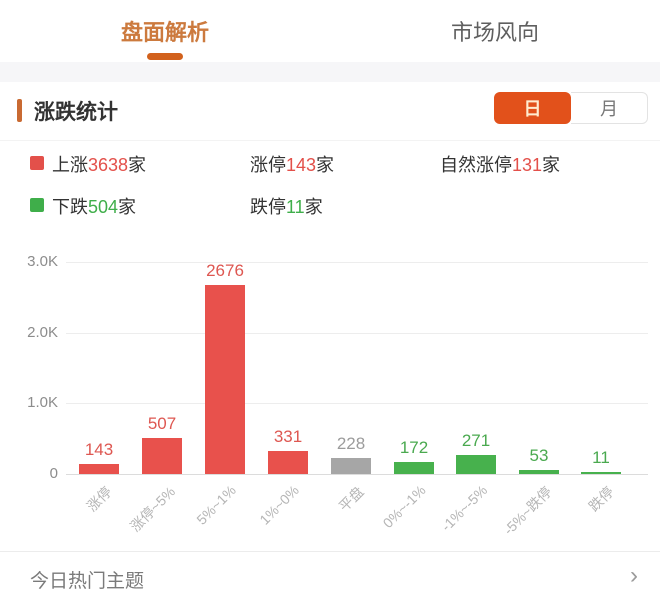 The image size is (660, 602). Describe the element at coordinates (527, 510) in the screenshot. I see `x-axis-tick-label: -5%~跌停` at that location.